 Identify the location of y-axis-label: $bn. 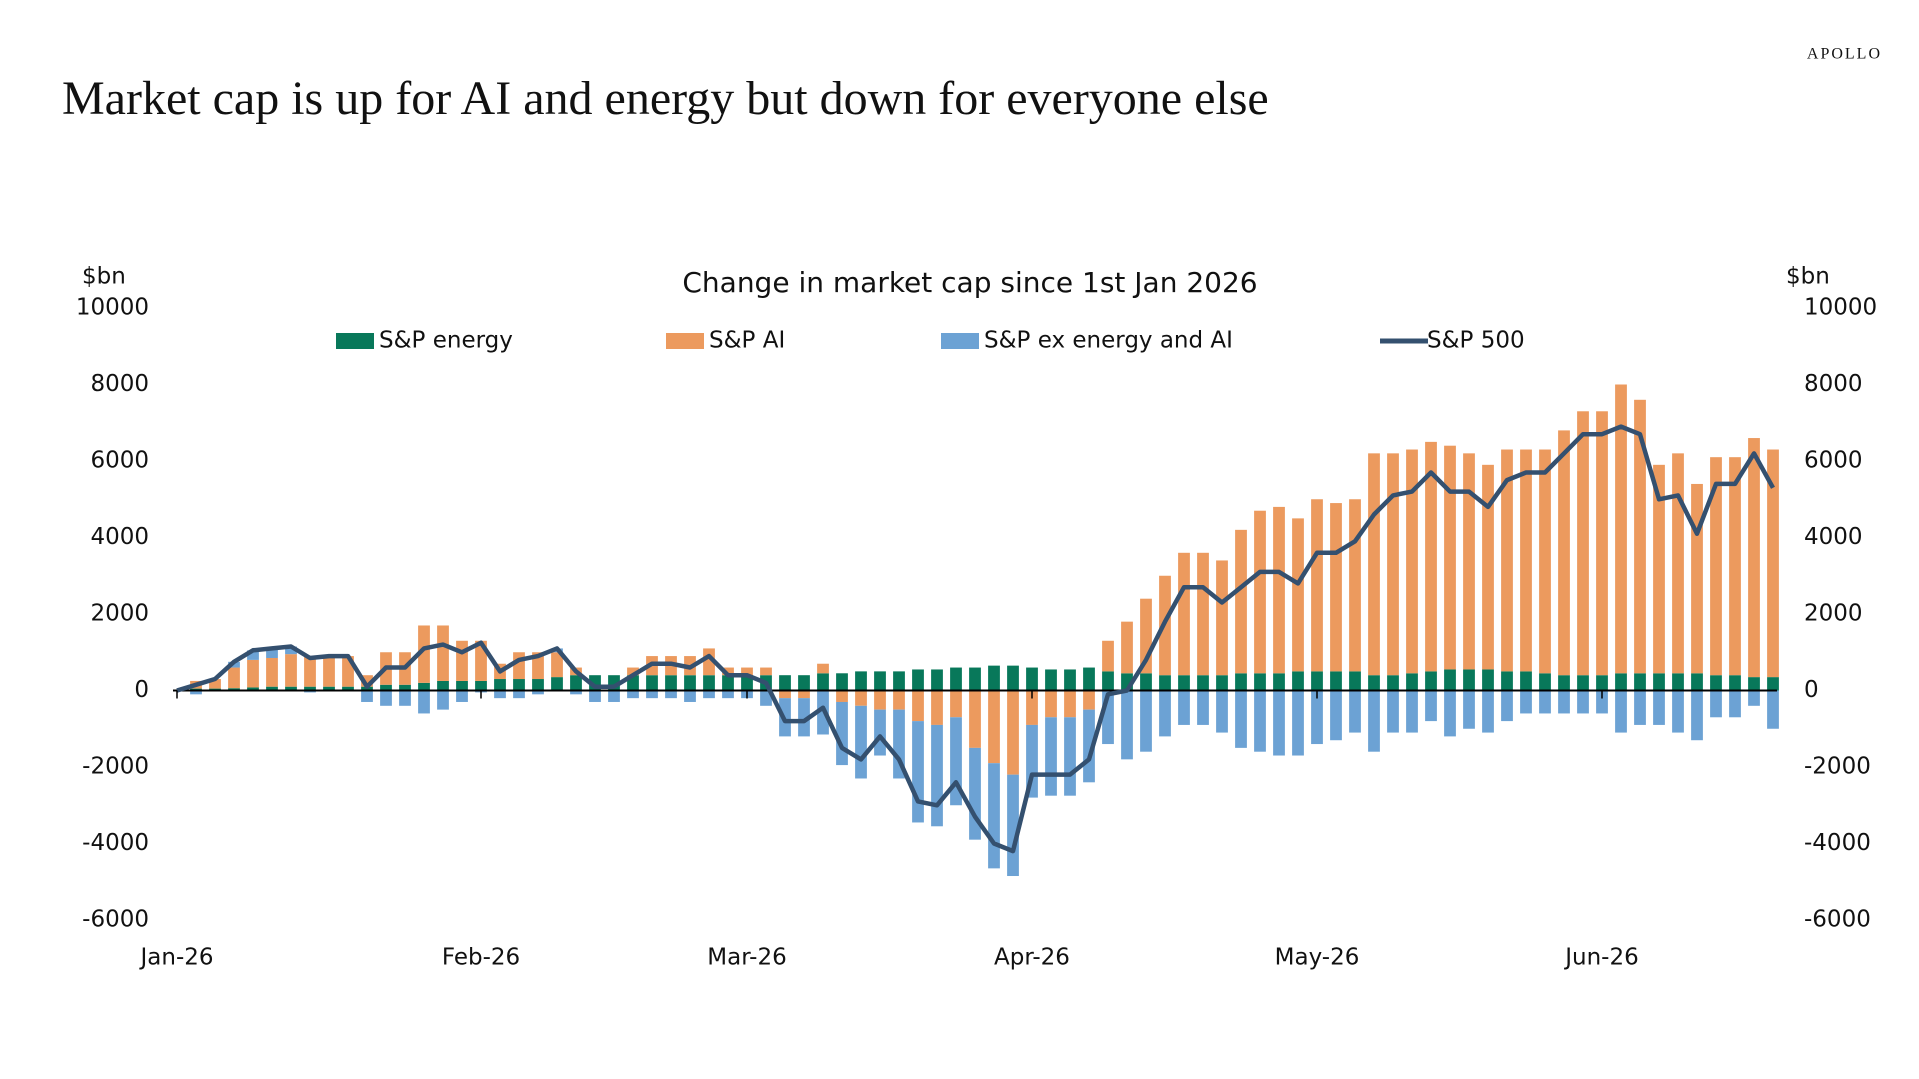
(104, 277).